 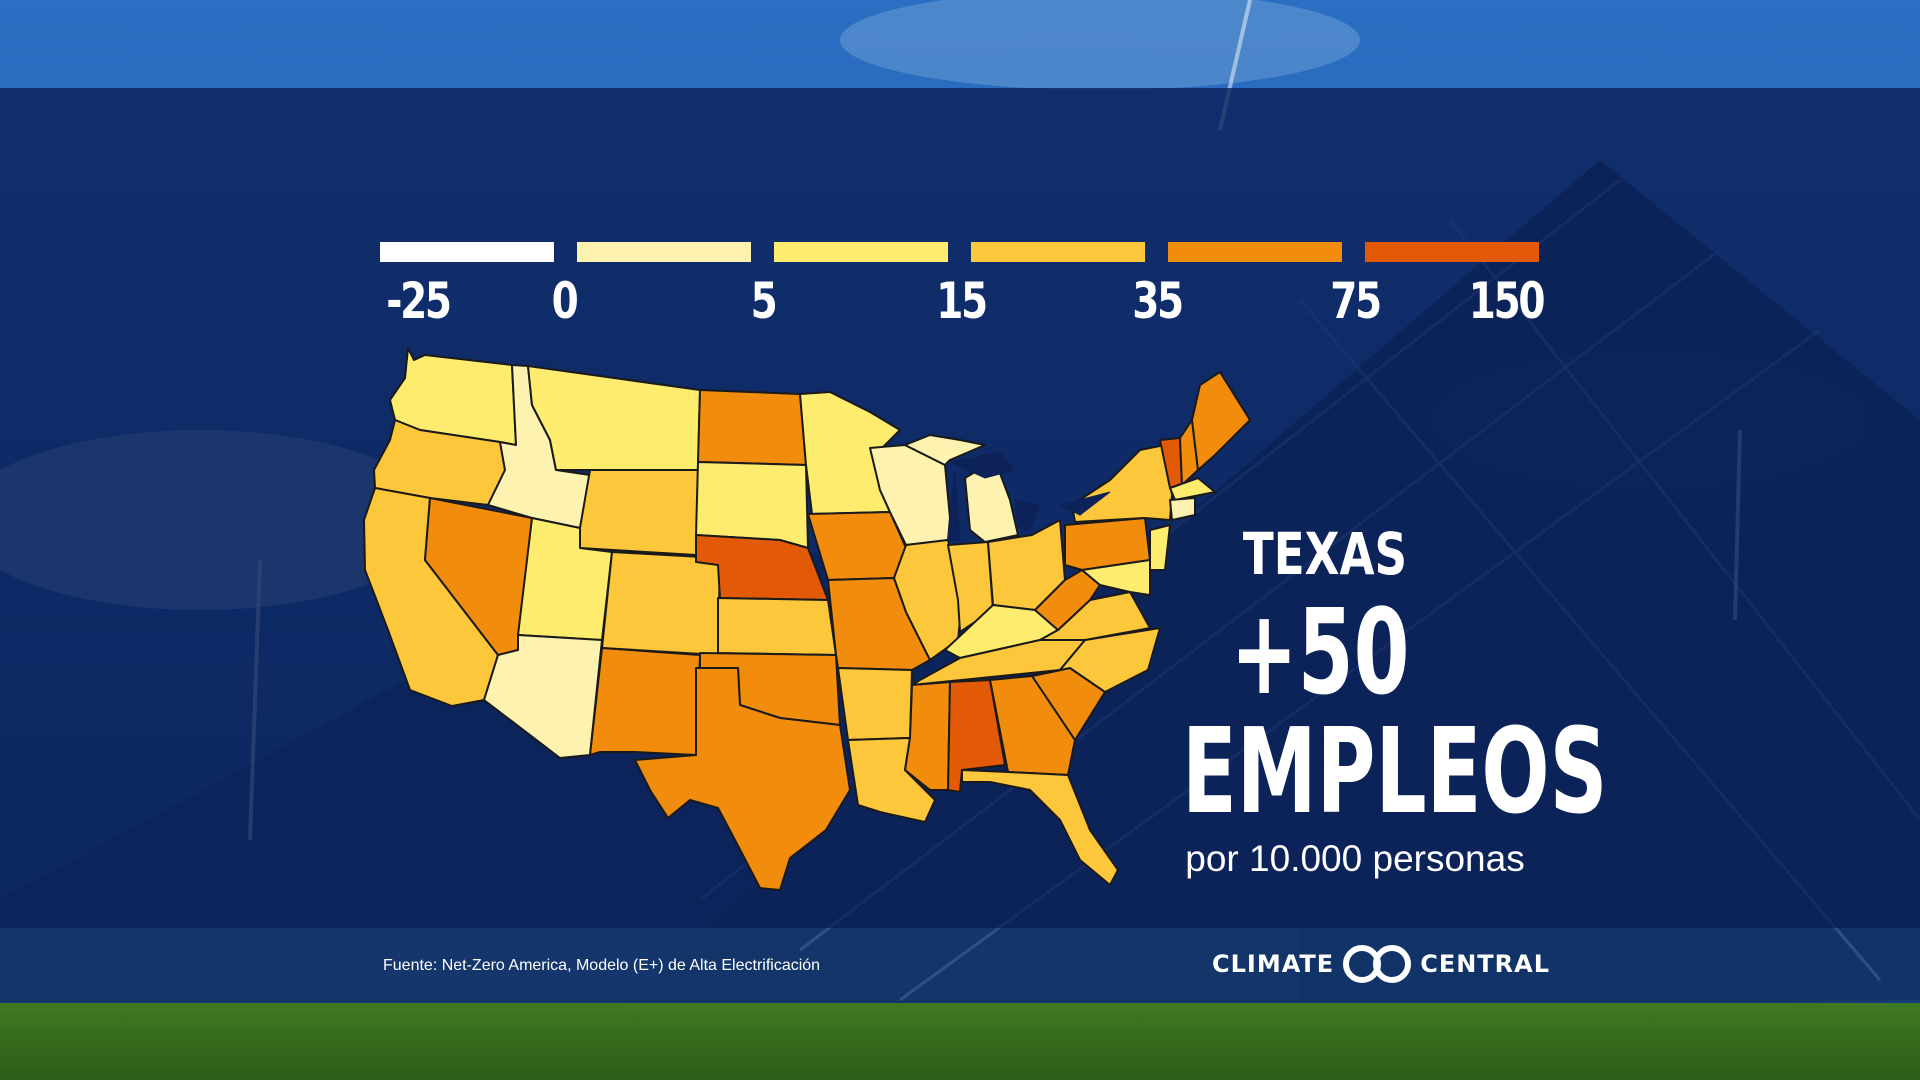 What do you see at coordinates (927, 736) in the screenshot?
I see `state-MS` at bounding box center [927, 736].